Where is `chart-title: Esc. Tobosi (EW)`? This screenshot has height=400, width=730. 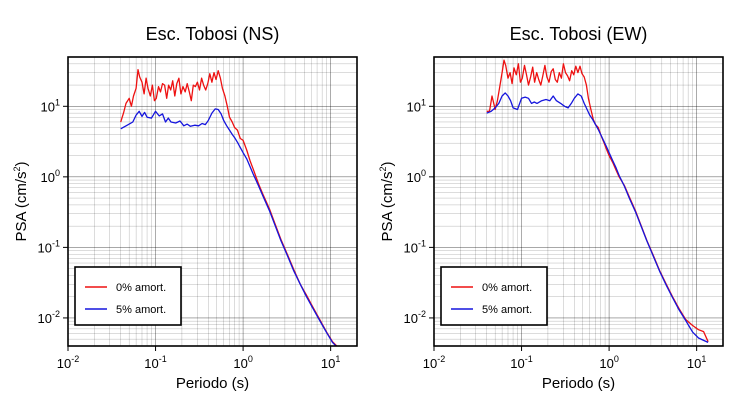 chart-title: Esc. Tobosi (EW) is located at coordinates (579, 34).